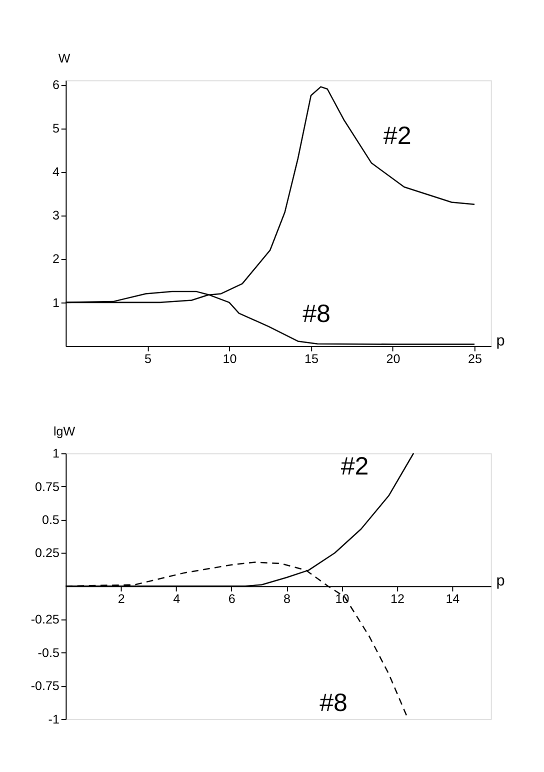 This screenshot has width=544, height=772. Describe the element at coordinates (311, 359) in the screenshot. I see `x-tick-label: 15` at that location.